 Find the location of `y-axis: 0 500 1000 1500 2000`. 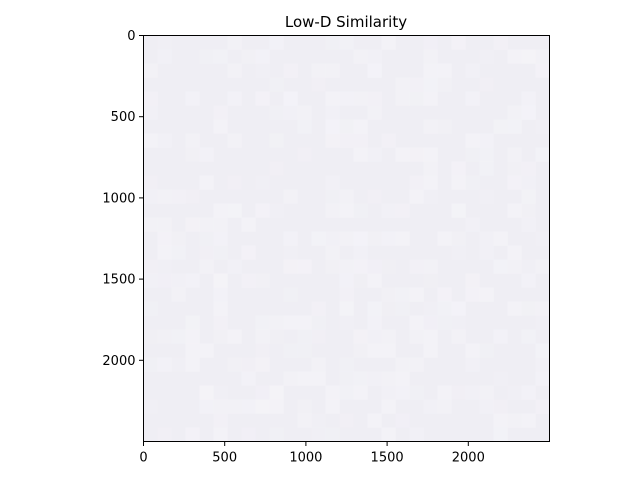

y-axis: 0 500 1000 1500 2000 is located at coordinates (123, 199).